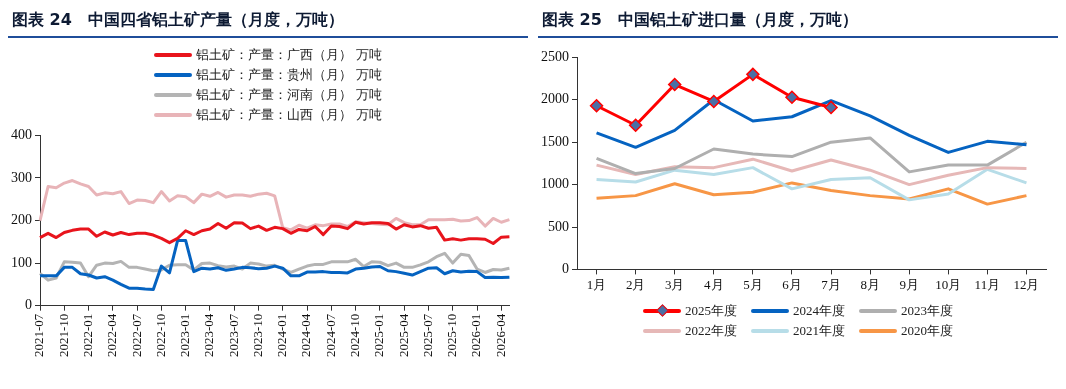 This screenshot has height=389, width=1066. I want to click on y-tick-label: 2500, so click(555, 57).